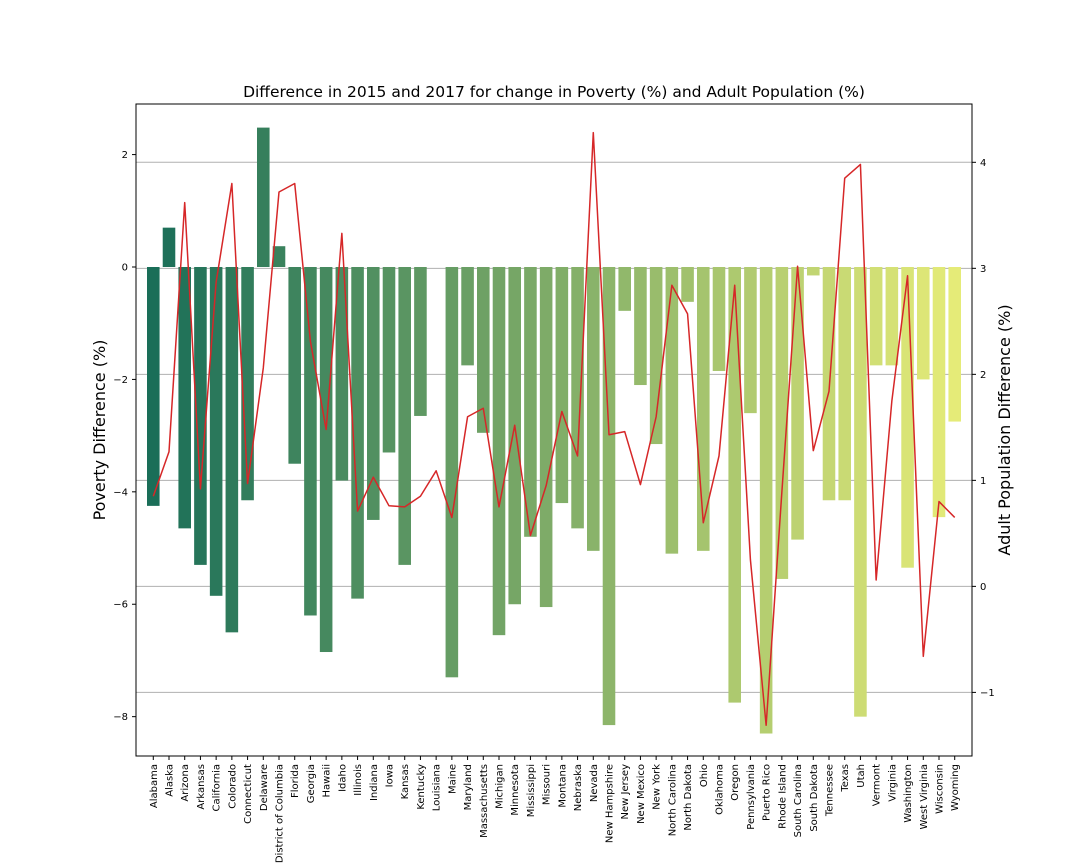  What do you see at coordinates (782, 423) in the screenshot?
I see `bar-rhode-island` at bounding box center [782, 423].